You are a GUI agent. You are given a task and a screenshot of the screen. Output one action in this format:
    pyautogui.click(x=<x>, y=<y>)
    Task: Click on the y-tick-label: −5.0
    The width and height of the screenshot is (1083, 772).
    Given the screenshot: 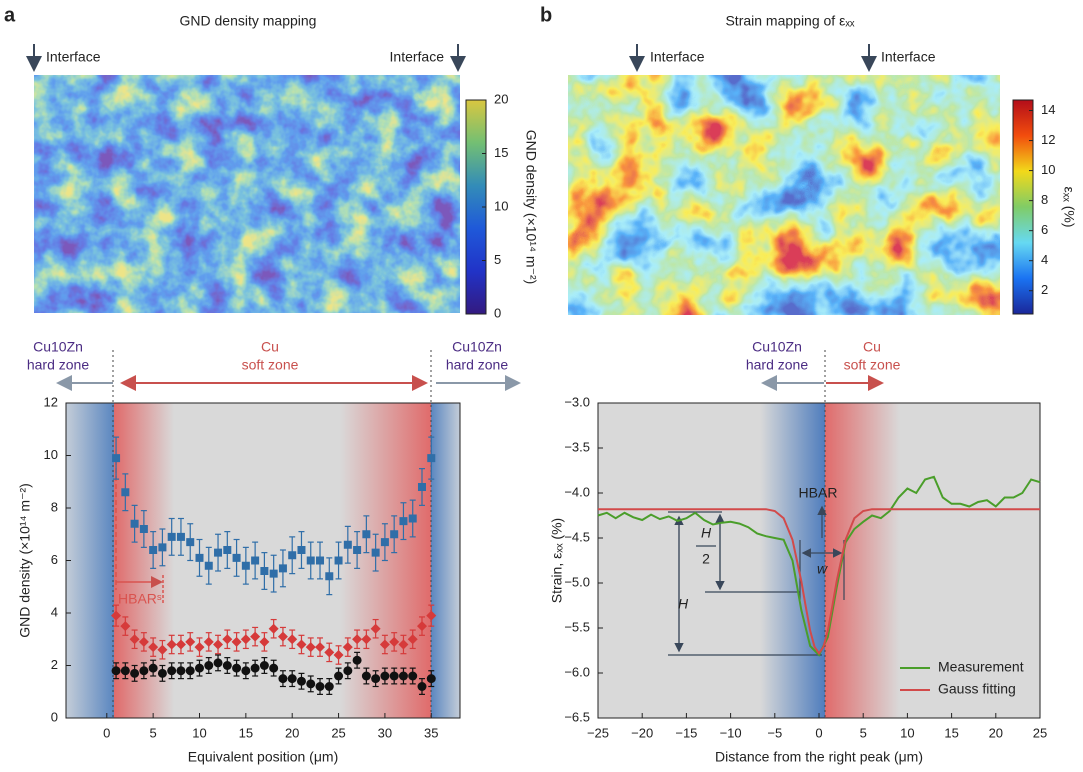 What is the action you would take?
    pyautogui.click(x=577, y=581)
    